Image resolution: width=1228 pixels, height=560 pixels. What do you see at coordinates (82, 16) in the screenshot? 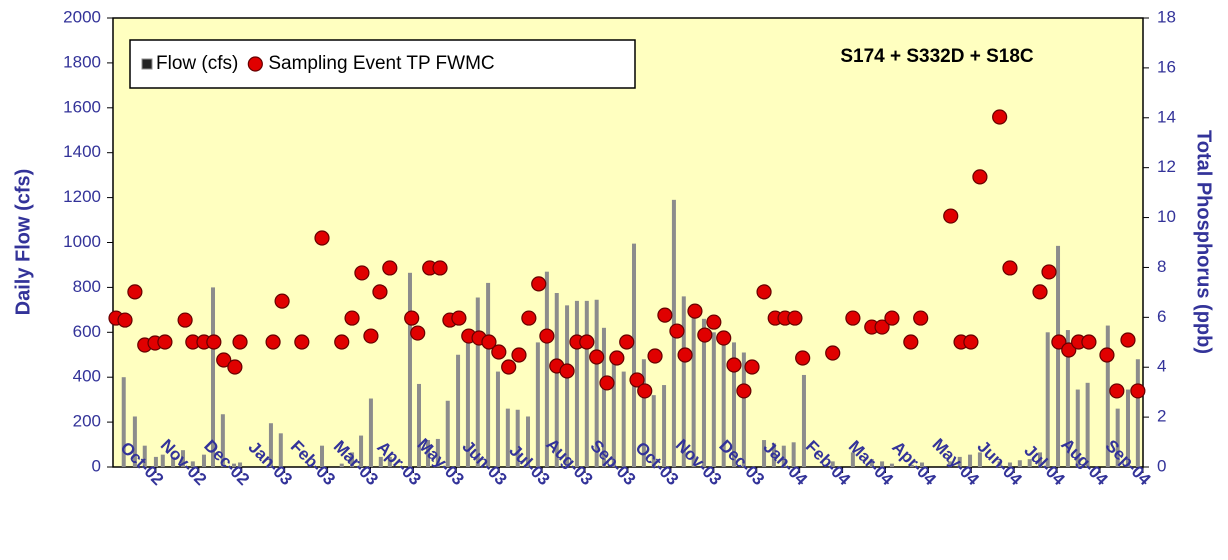
I see `y-tick-label: 2000` at bounding box center [82, 16].